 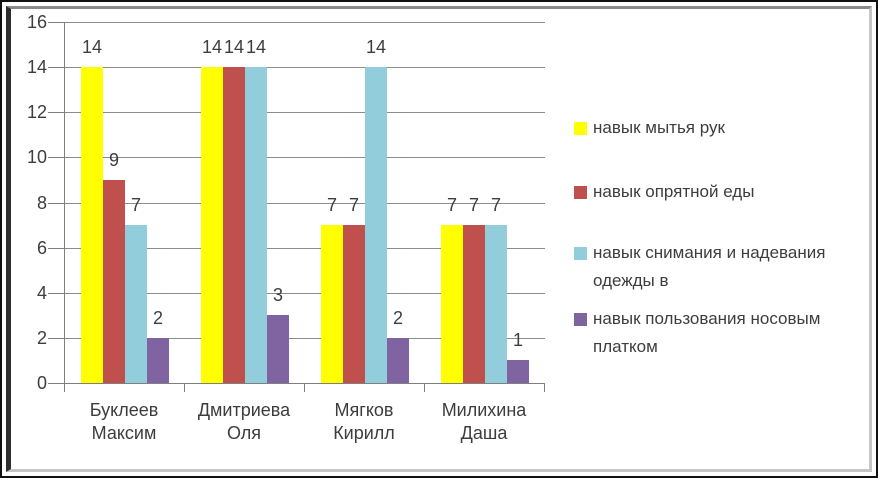 I want to click on bar-value-label: 9, so click(x=113, y=160).